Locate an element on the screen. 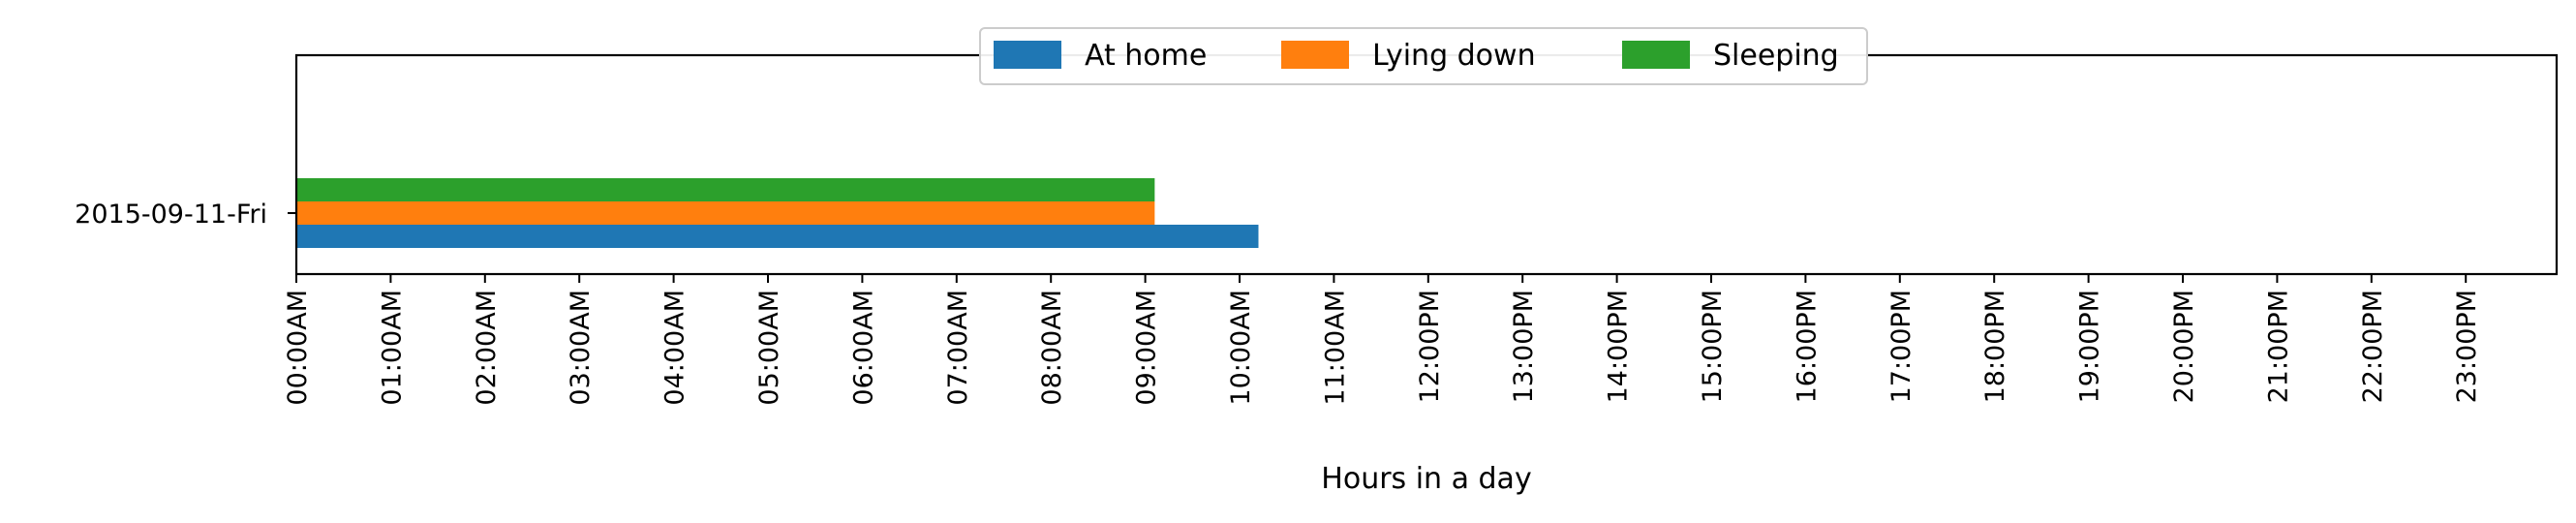 Image resolution: width=2576 pixels, height=523 pixels. x-tick-label: 14:00PM is located at coordinates (1619, 346).